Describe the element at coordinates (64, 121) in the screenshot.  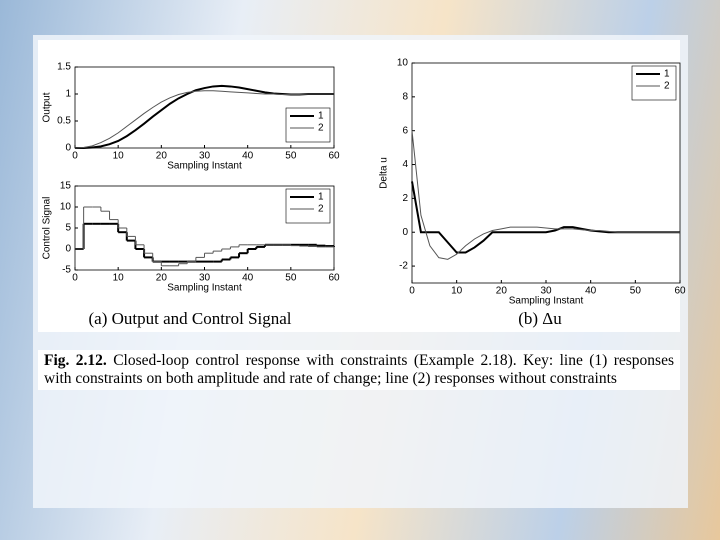
I see `y-tick-label: 0.5` at that location.